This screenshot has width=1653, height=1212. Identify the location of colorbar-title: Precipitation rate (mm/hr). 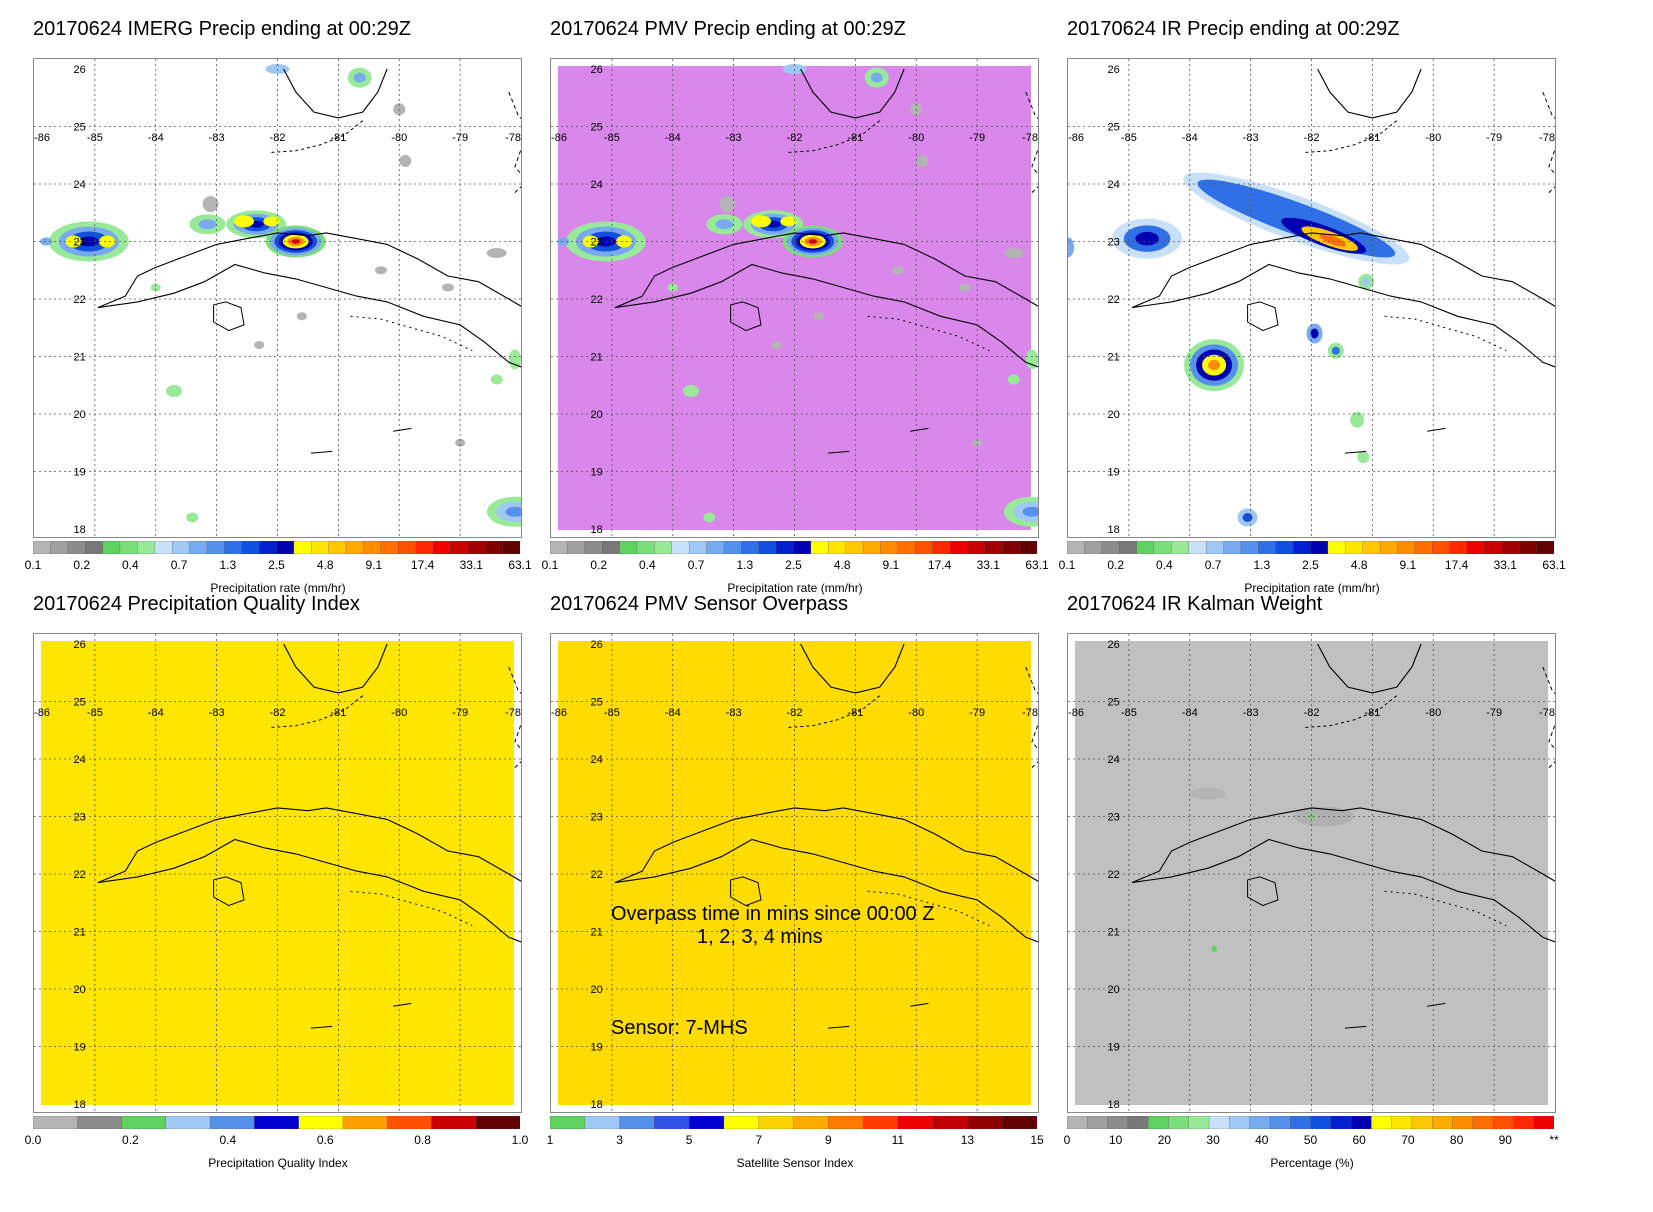
(795, 588).